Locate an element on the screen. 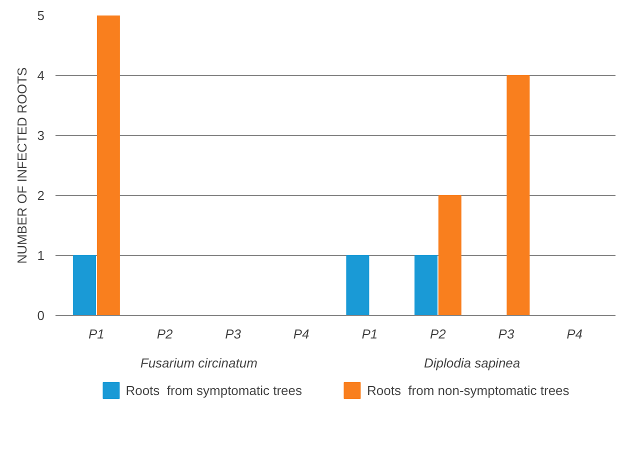 This screenshot has width=638, height=456. y-tick-label: 1 is located at coordinates (41, 255).